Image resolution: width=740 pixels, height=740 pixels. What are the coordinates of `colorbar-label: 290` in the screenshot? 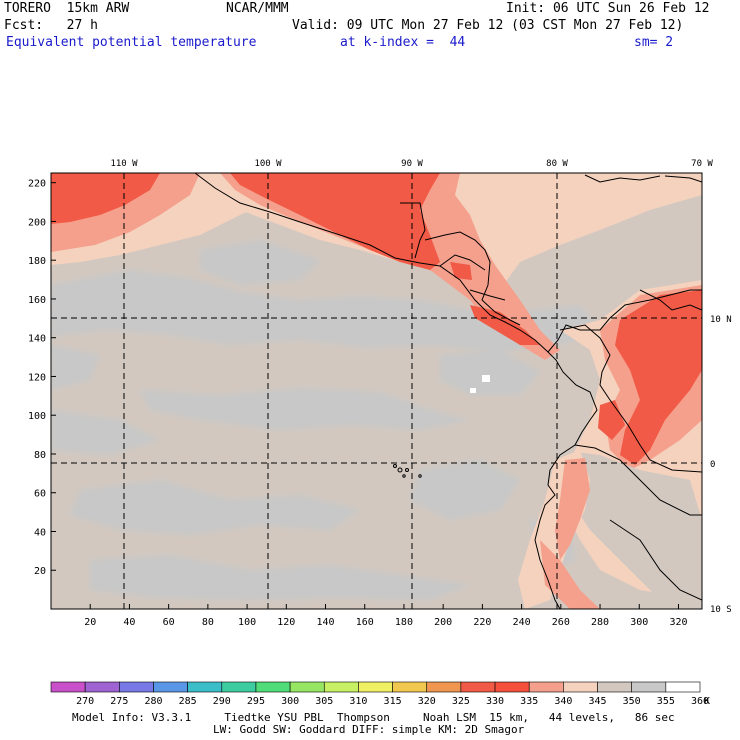 It's located at (222, 701).